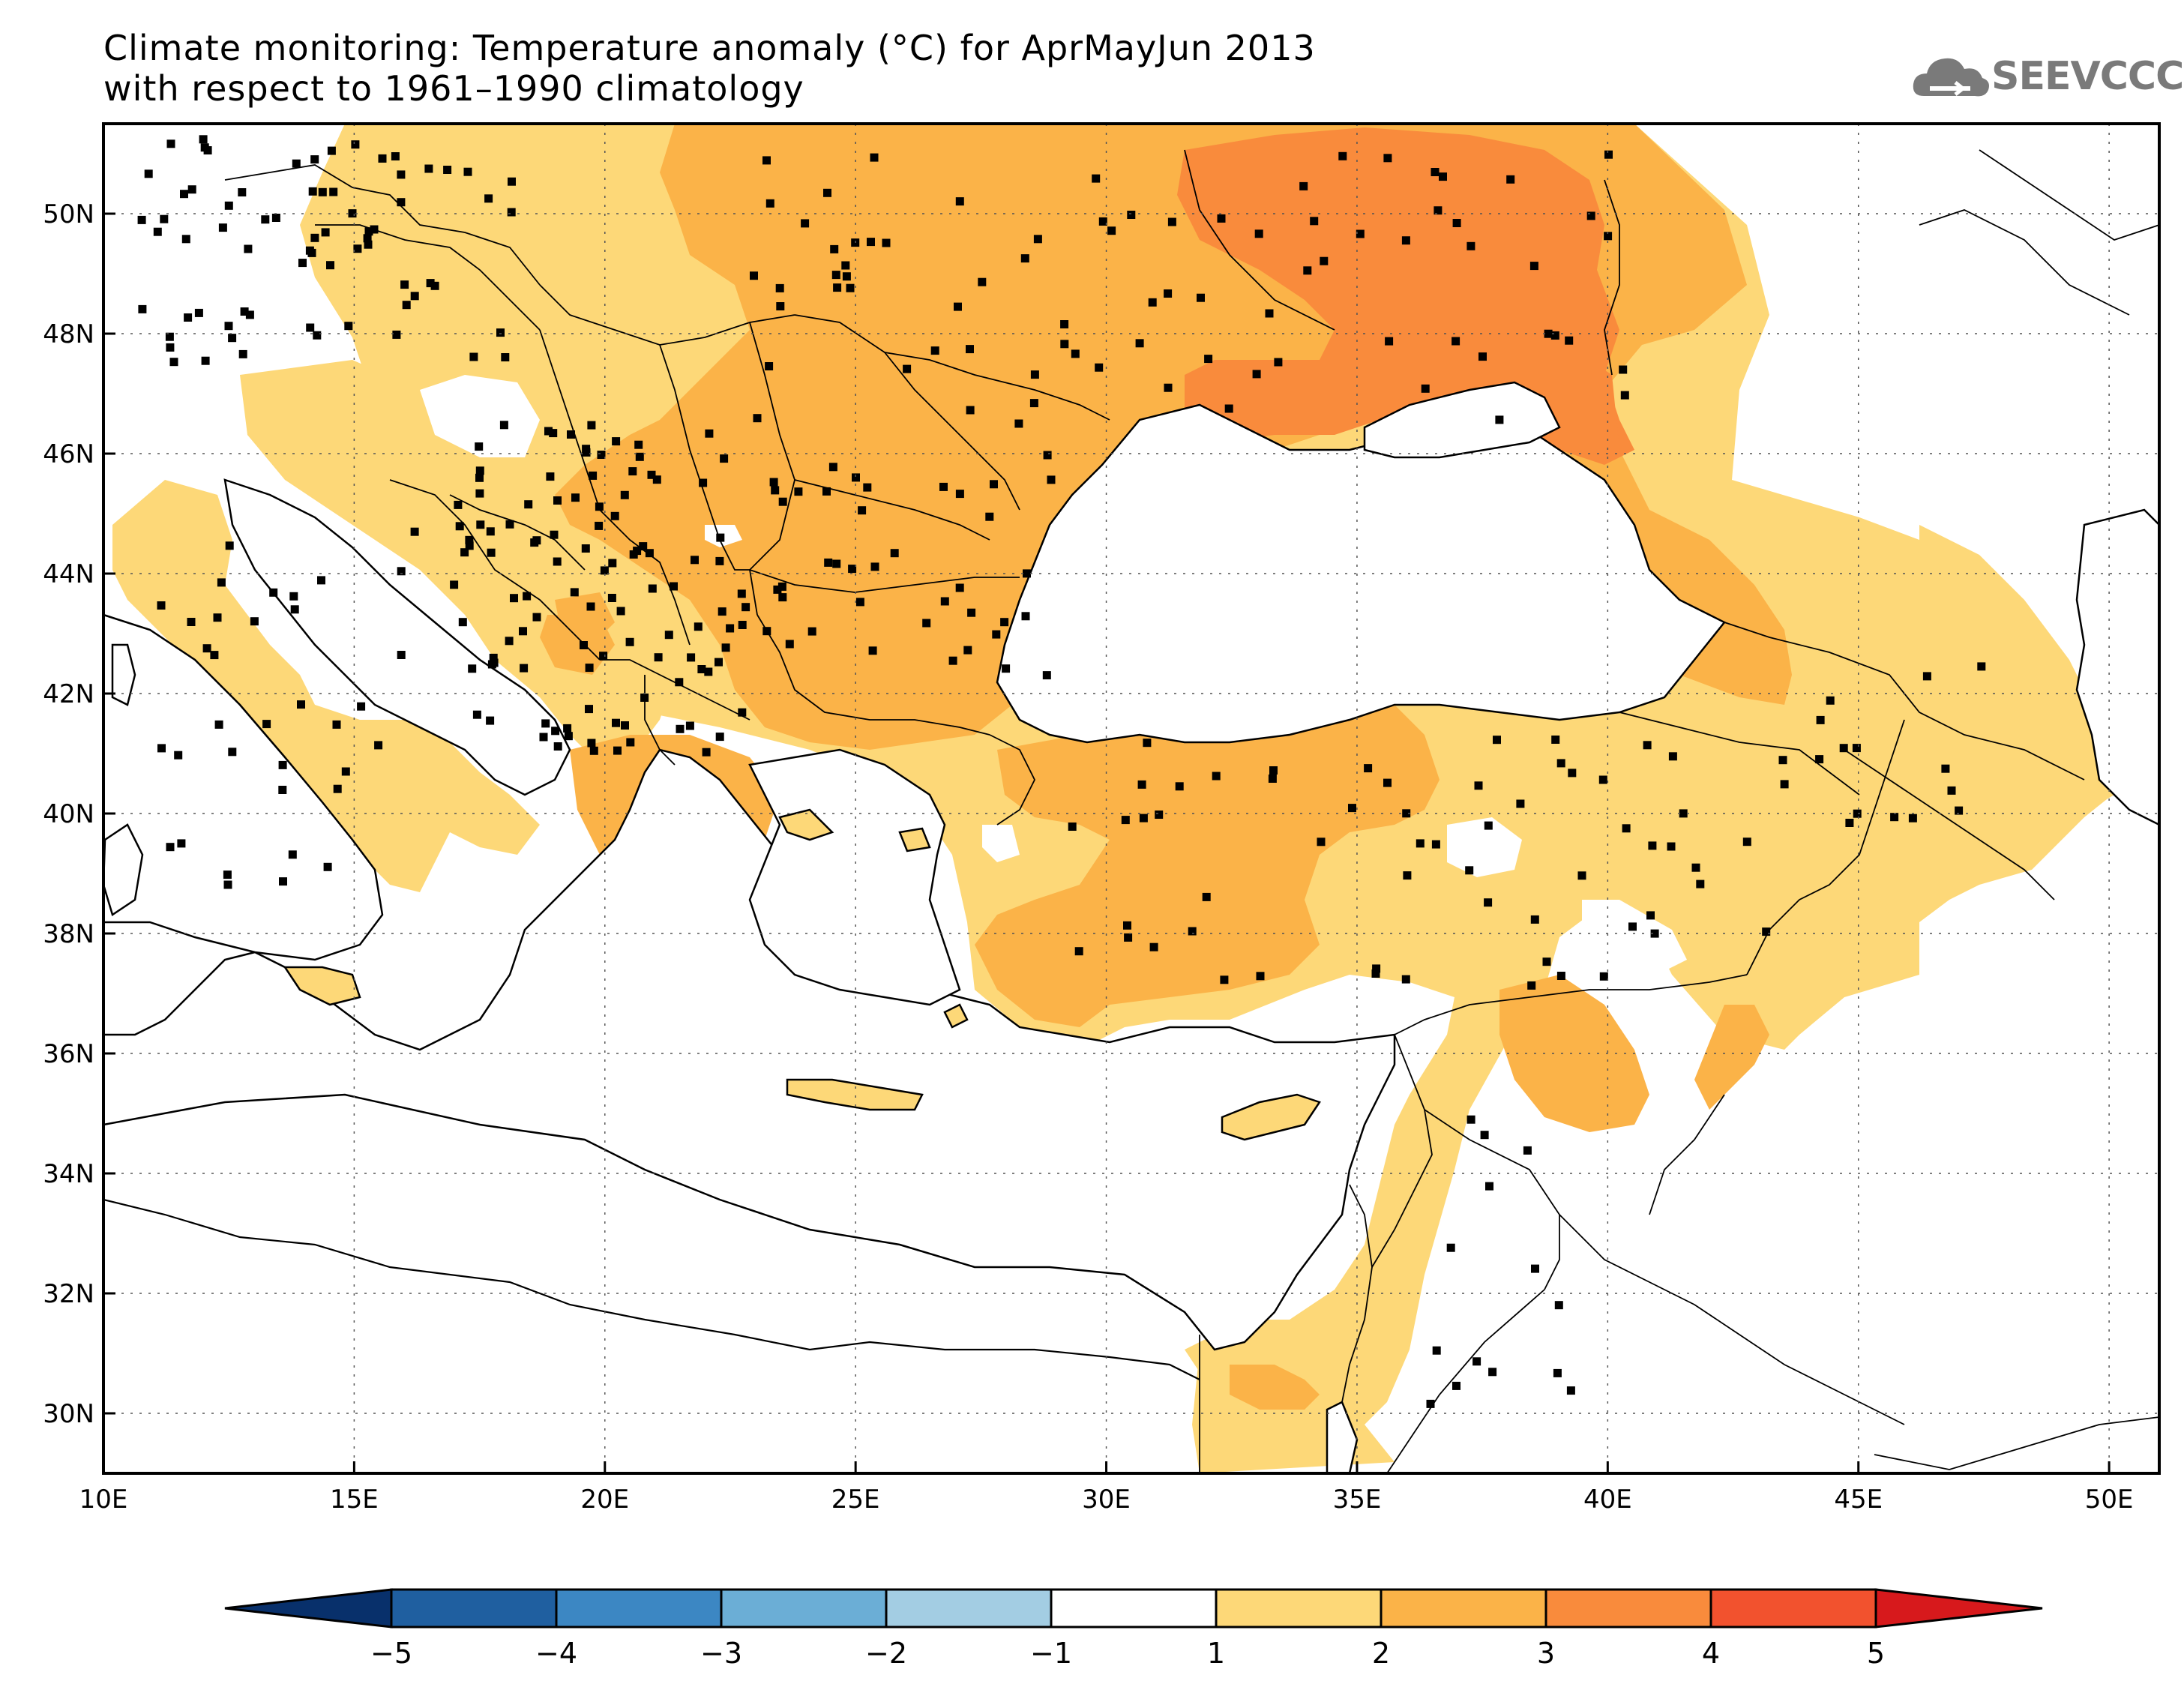 Image resolution: width=2184 pixels, height=1687 pixels. I want to click on lon-tick-label: 15E, so click(354, 1500).